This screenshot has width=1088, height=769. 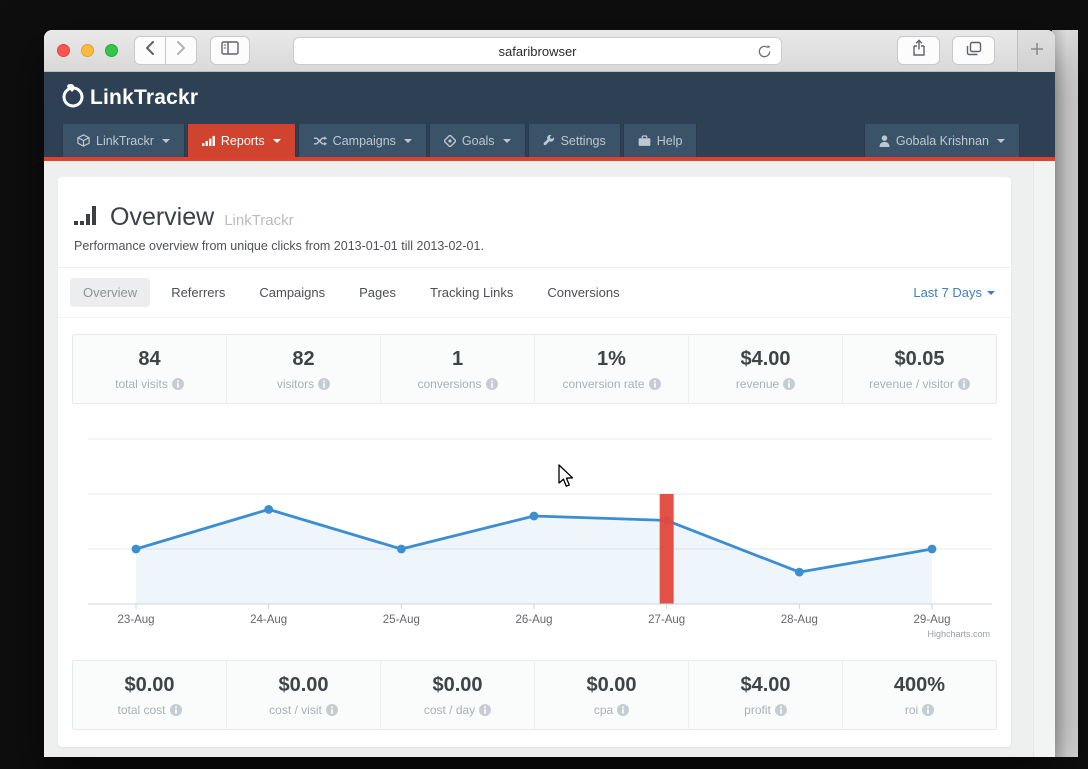 I want to click on stat-value: $4.00, so click(x=765, y=359).